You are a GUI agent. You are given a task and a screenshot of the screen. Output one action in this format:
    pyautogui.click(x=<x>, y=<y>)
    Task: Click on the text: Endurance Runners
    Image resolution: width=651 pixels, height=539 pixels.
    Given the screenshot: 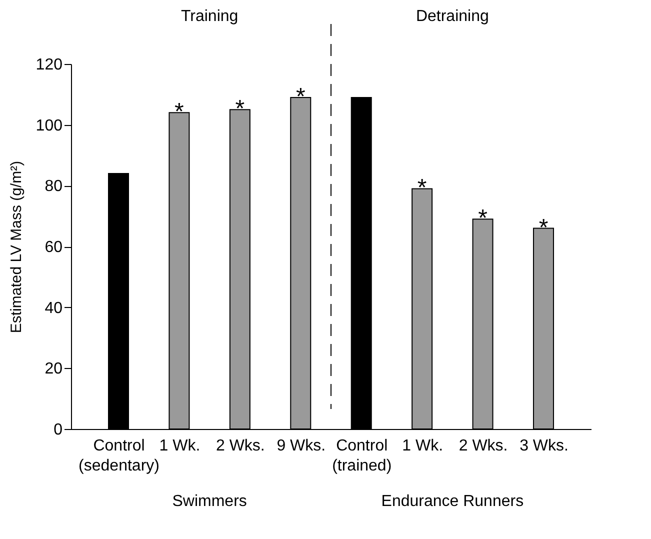 What is the action you would take?
    pyautogui.click(x=452, y=501)
    